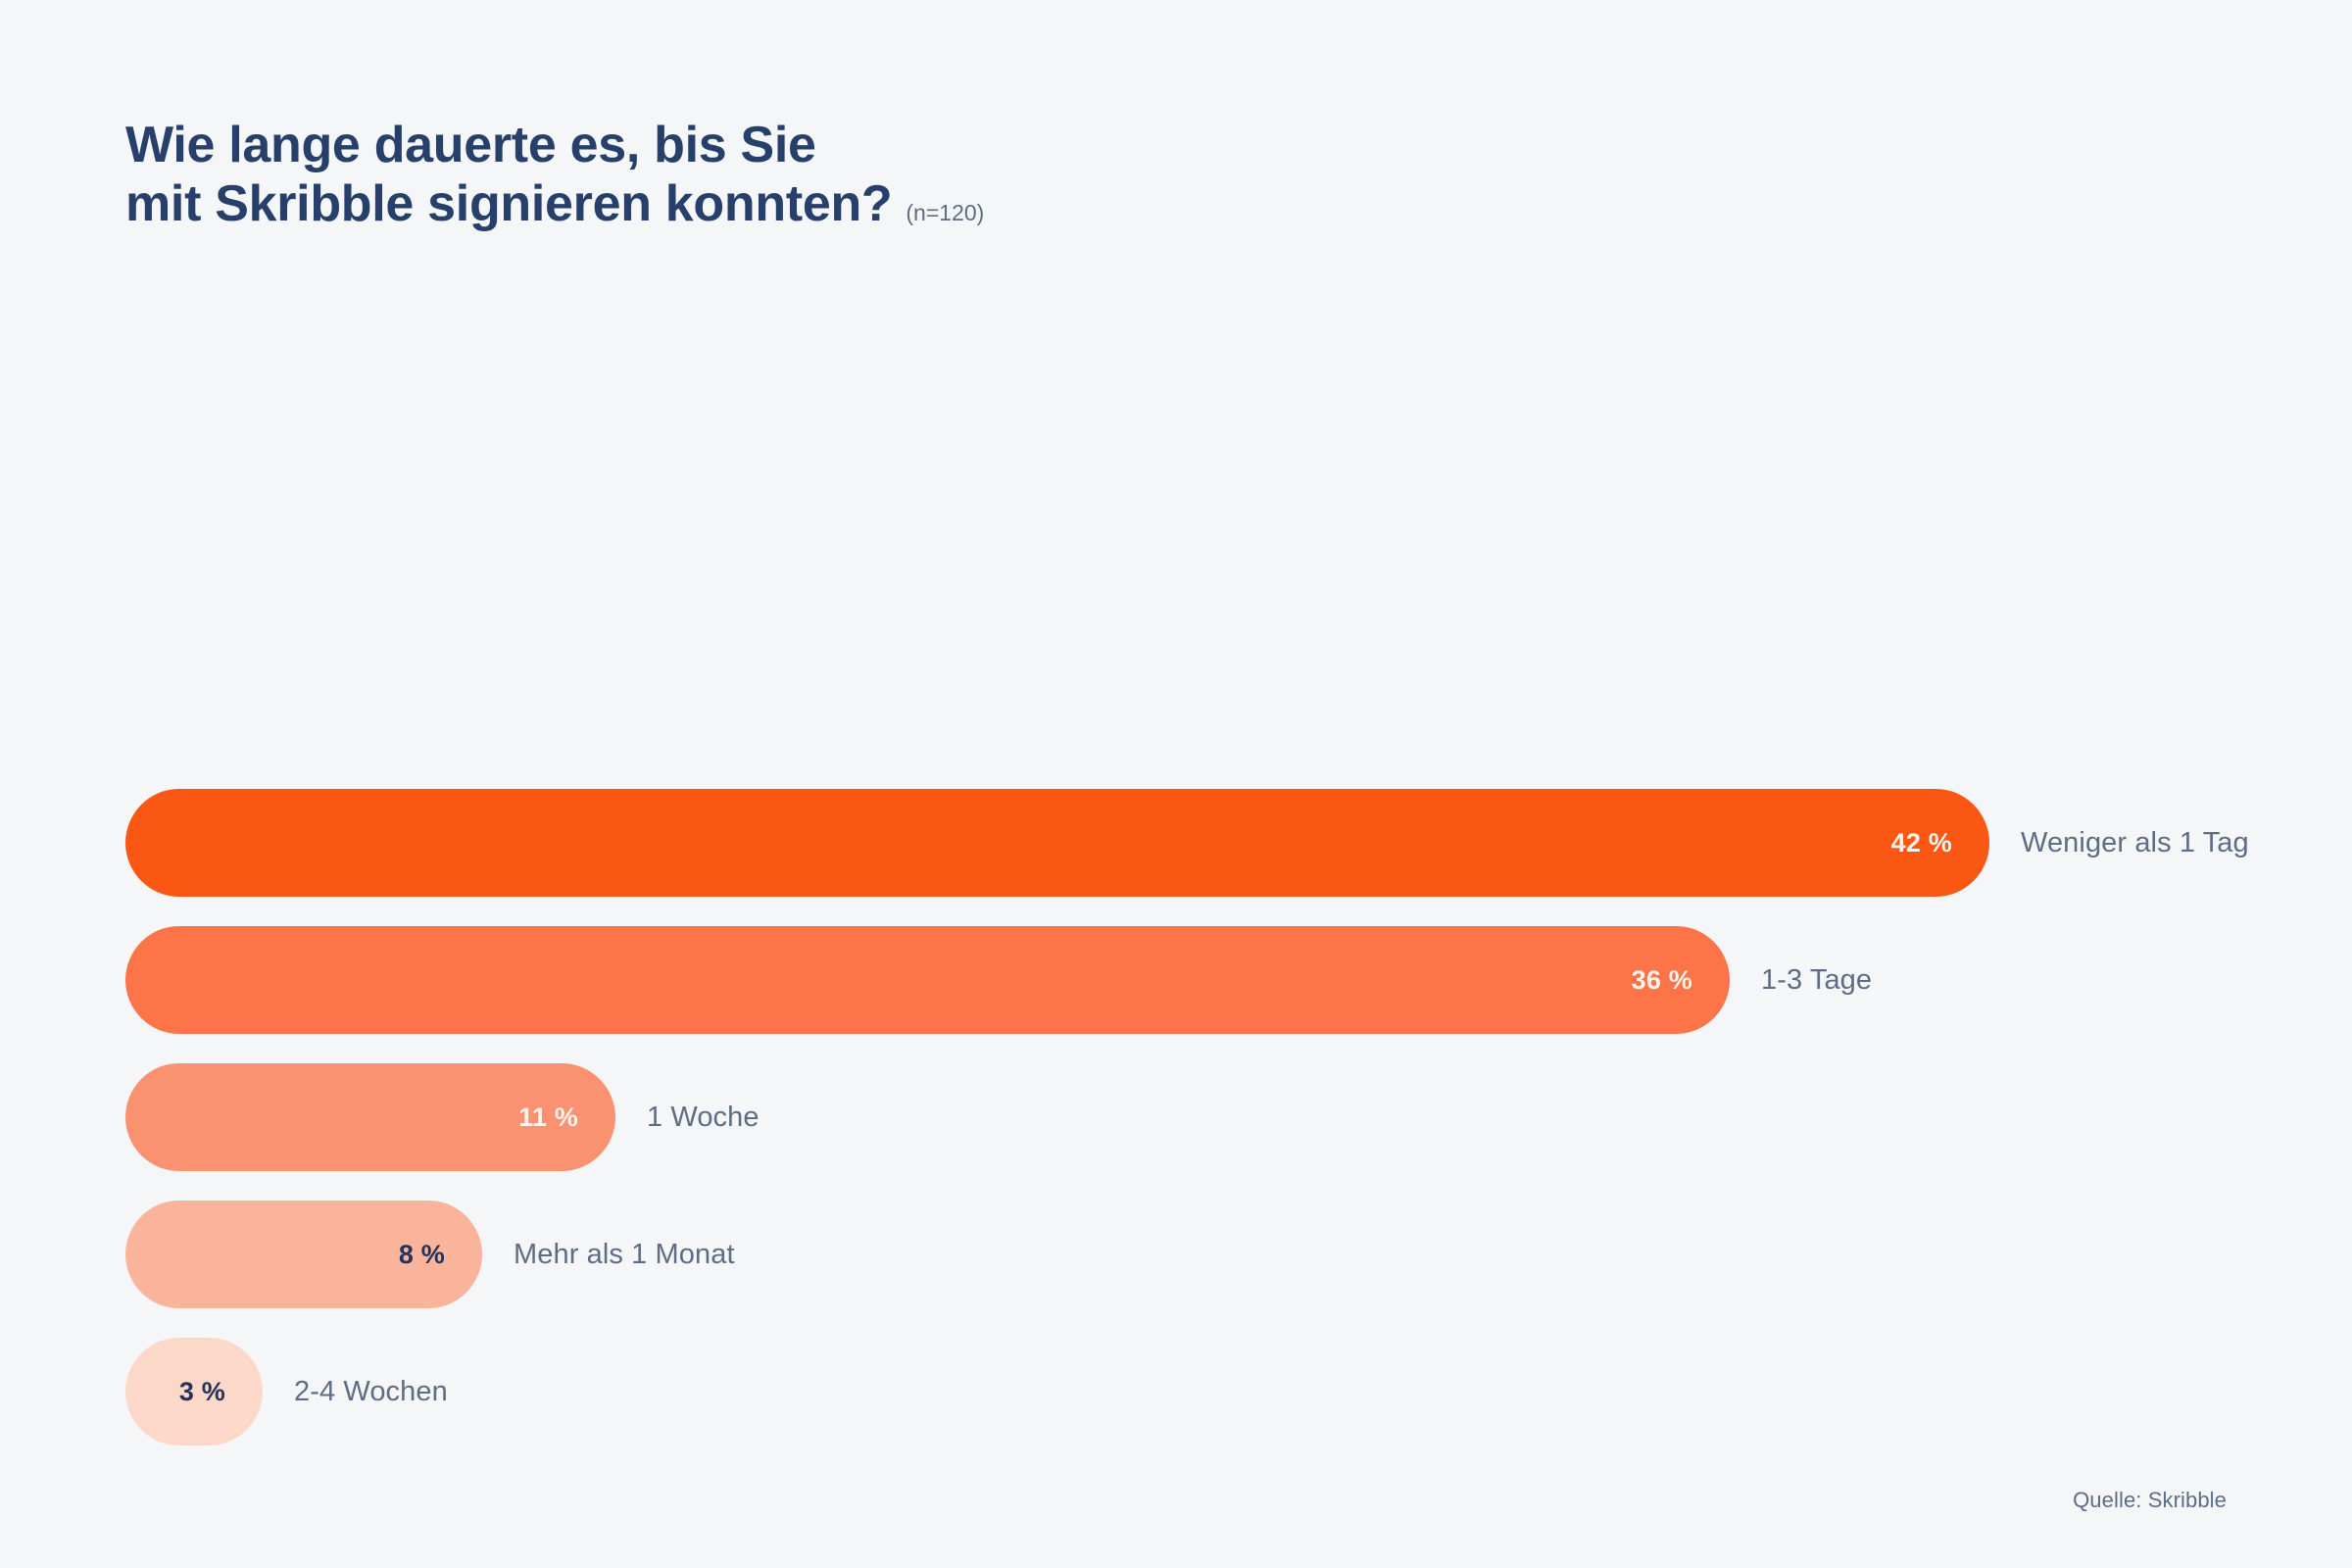 The image size is (2352, 1568). I want to click on bar-value-label: 36 %, so click(1661, 979).